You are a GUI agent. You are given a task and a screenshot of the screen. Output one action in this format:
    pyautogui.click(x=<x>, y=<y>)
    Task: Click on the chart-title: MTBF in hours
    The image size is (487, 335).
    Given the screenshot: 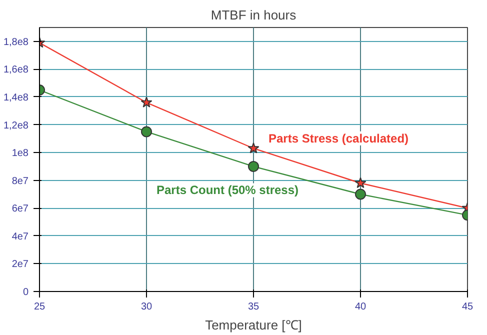 What is the action you would take?
    pyautogui.click(x=253, y=15)
    